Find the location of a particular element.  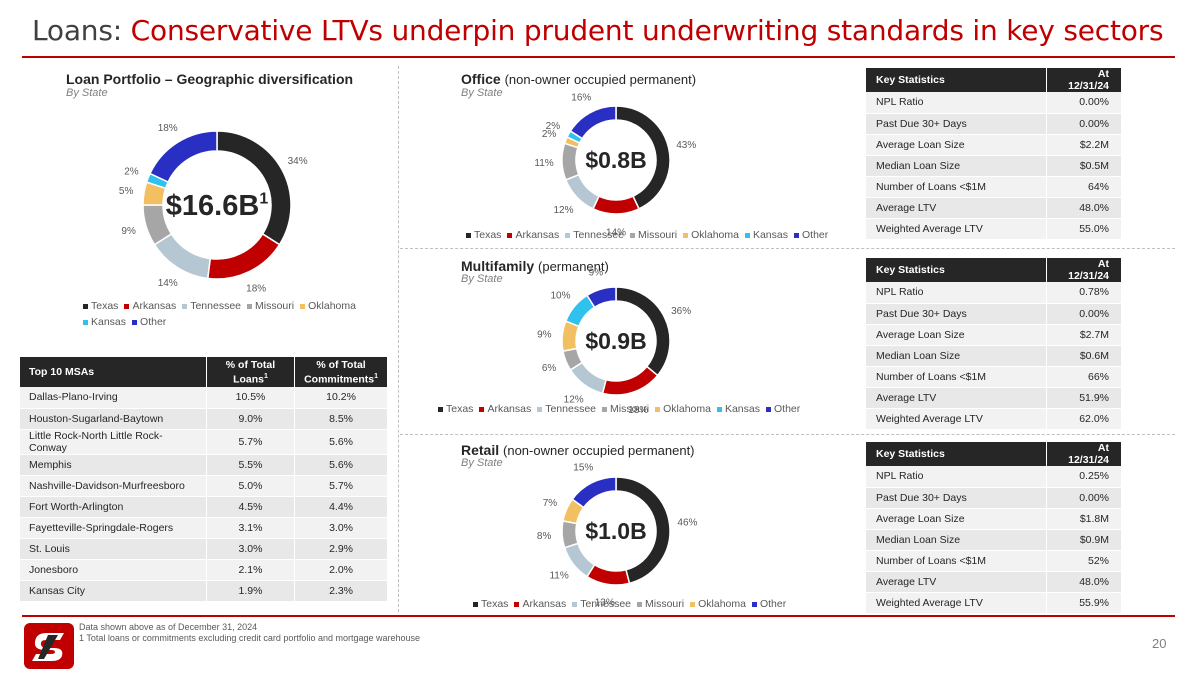

msa-loans-cell: 5.0% is located at coordinates (251, 486).